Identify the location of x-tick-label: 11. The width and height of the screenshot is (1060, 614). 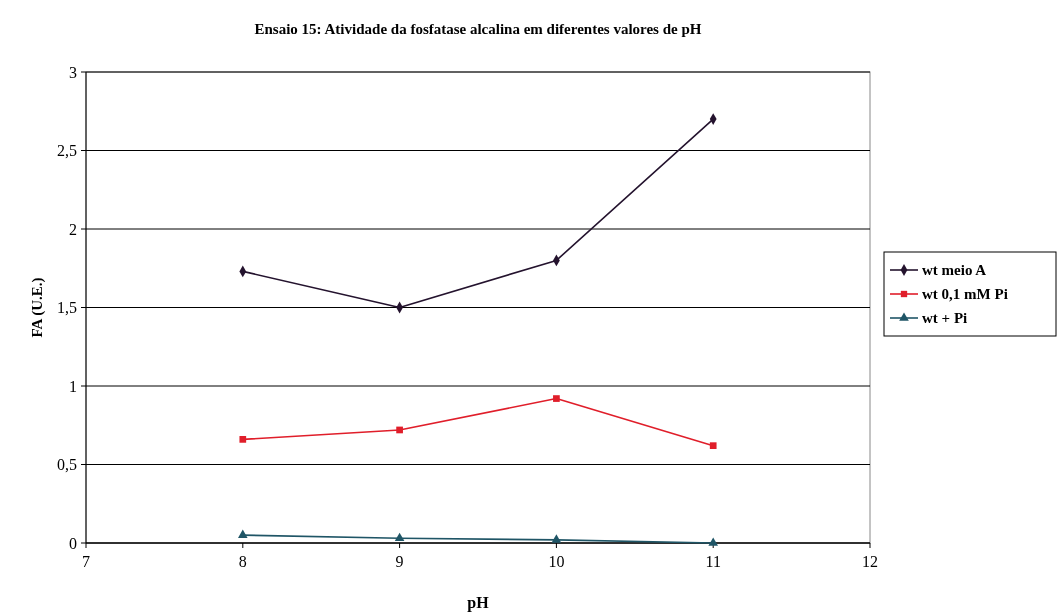
(713, 561).